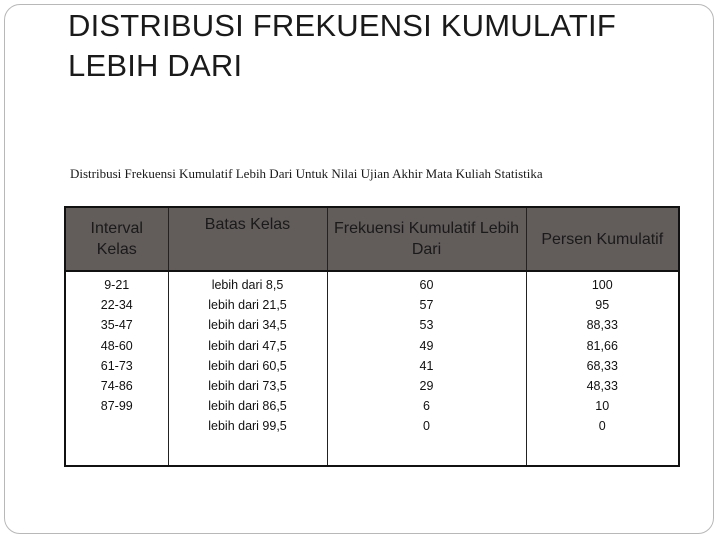 This screenshot has height=540, width=720. Describe the element at coordinates (426, 305) in the screenshot. I see `cell-frekuensi-kumulatif: 57` at that location.